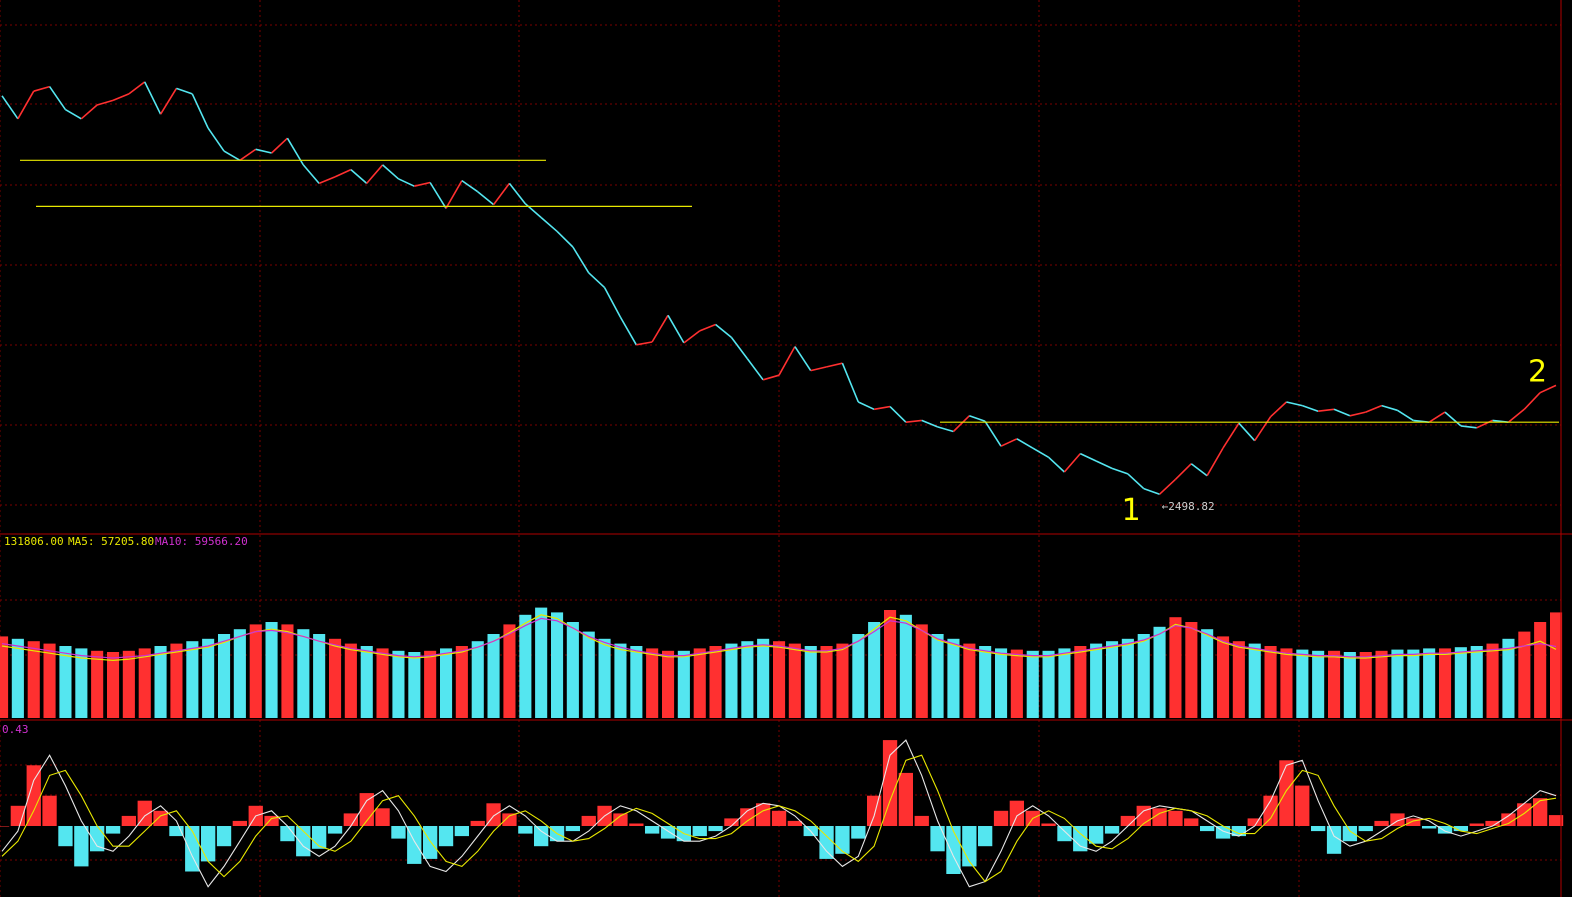  What do you see at coordinates (1188, 506) in the screenshot?
I see `low-price-label: ←2498.82` at bounding box center [1188, 506].